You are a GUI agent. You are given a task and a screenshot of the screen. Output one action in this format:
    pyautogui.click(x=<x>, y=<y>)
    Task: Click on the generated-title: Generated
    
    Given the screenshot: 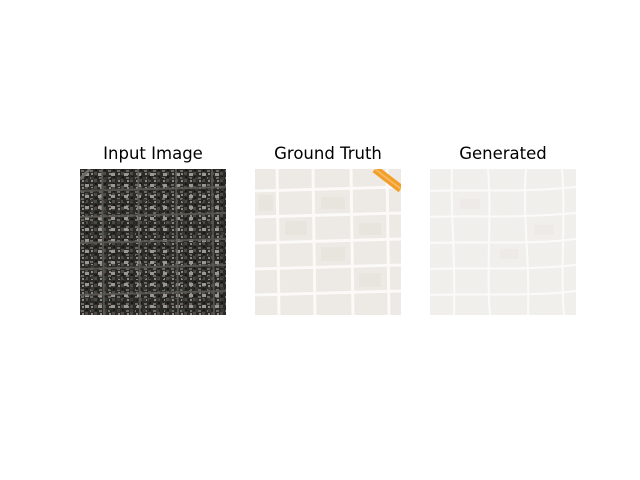 What is the action you would take?
    pyautogui.click(x=503, y=153)
    